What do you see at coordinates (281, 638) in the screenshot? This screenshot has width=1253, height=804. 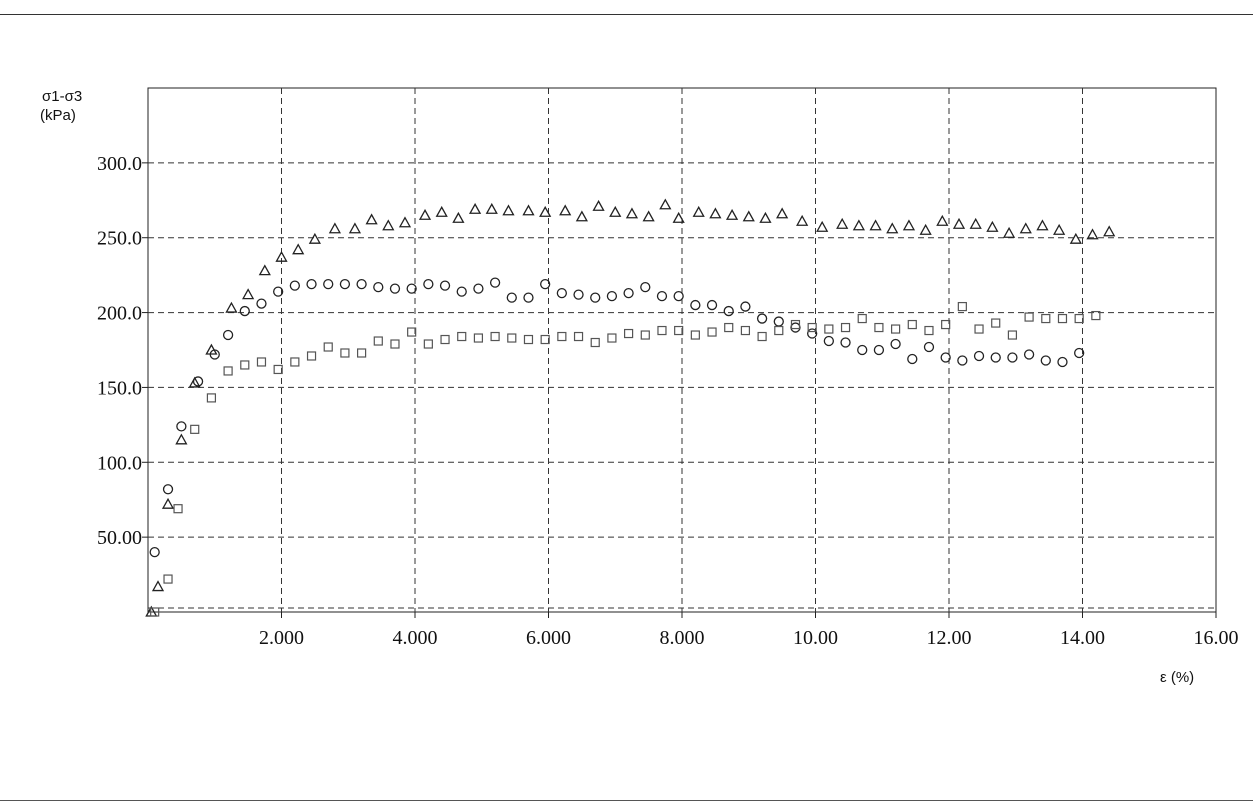 I see `x-tick-label: 2.000` at bounding box center [281, 638].